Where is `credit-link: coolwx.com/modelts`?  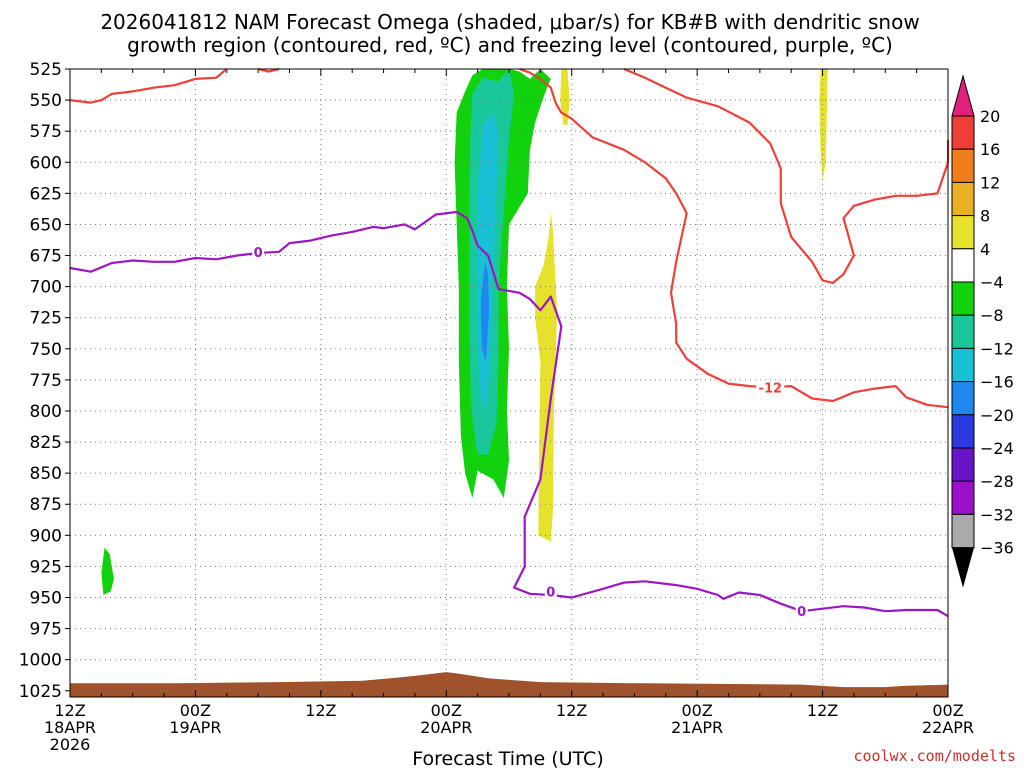 credit-link: coolwx.com/modelts is located at coordinates (934, 756).